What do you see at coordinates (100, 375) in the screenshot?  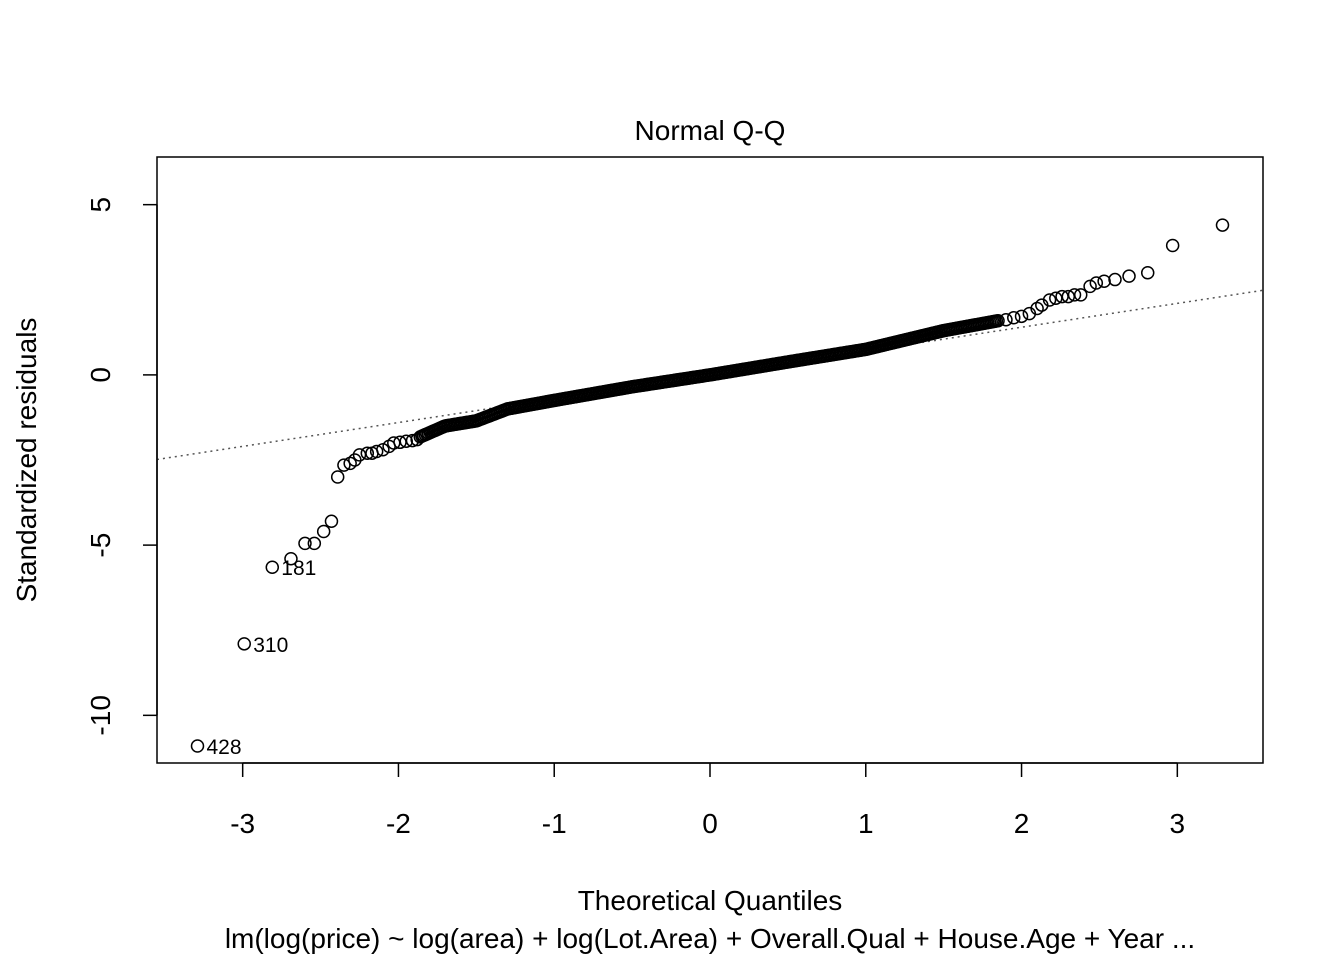 I see `y-tick-label: 0` at bounding box center [100, 375].